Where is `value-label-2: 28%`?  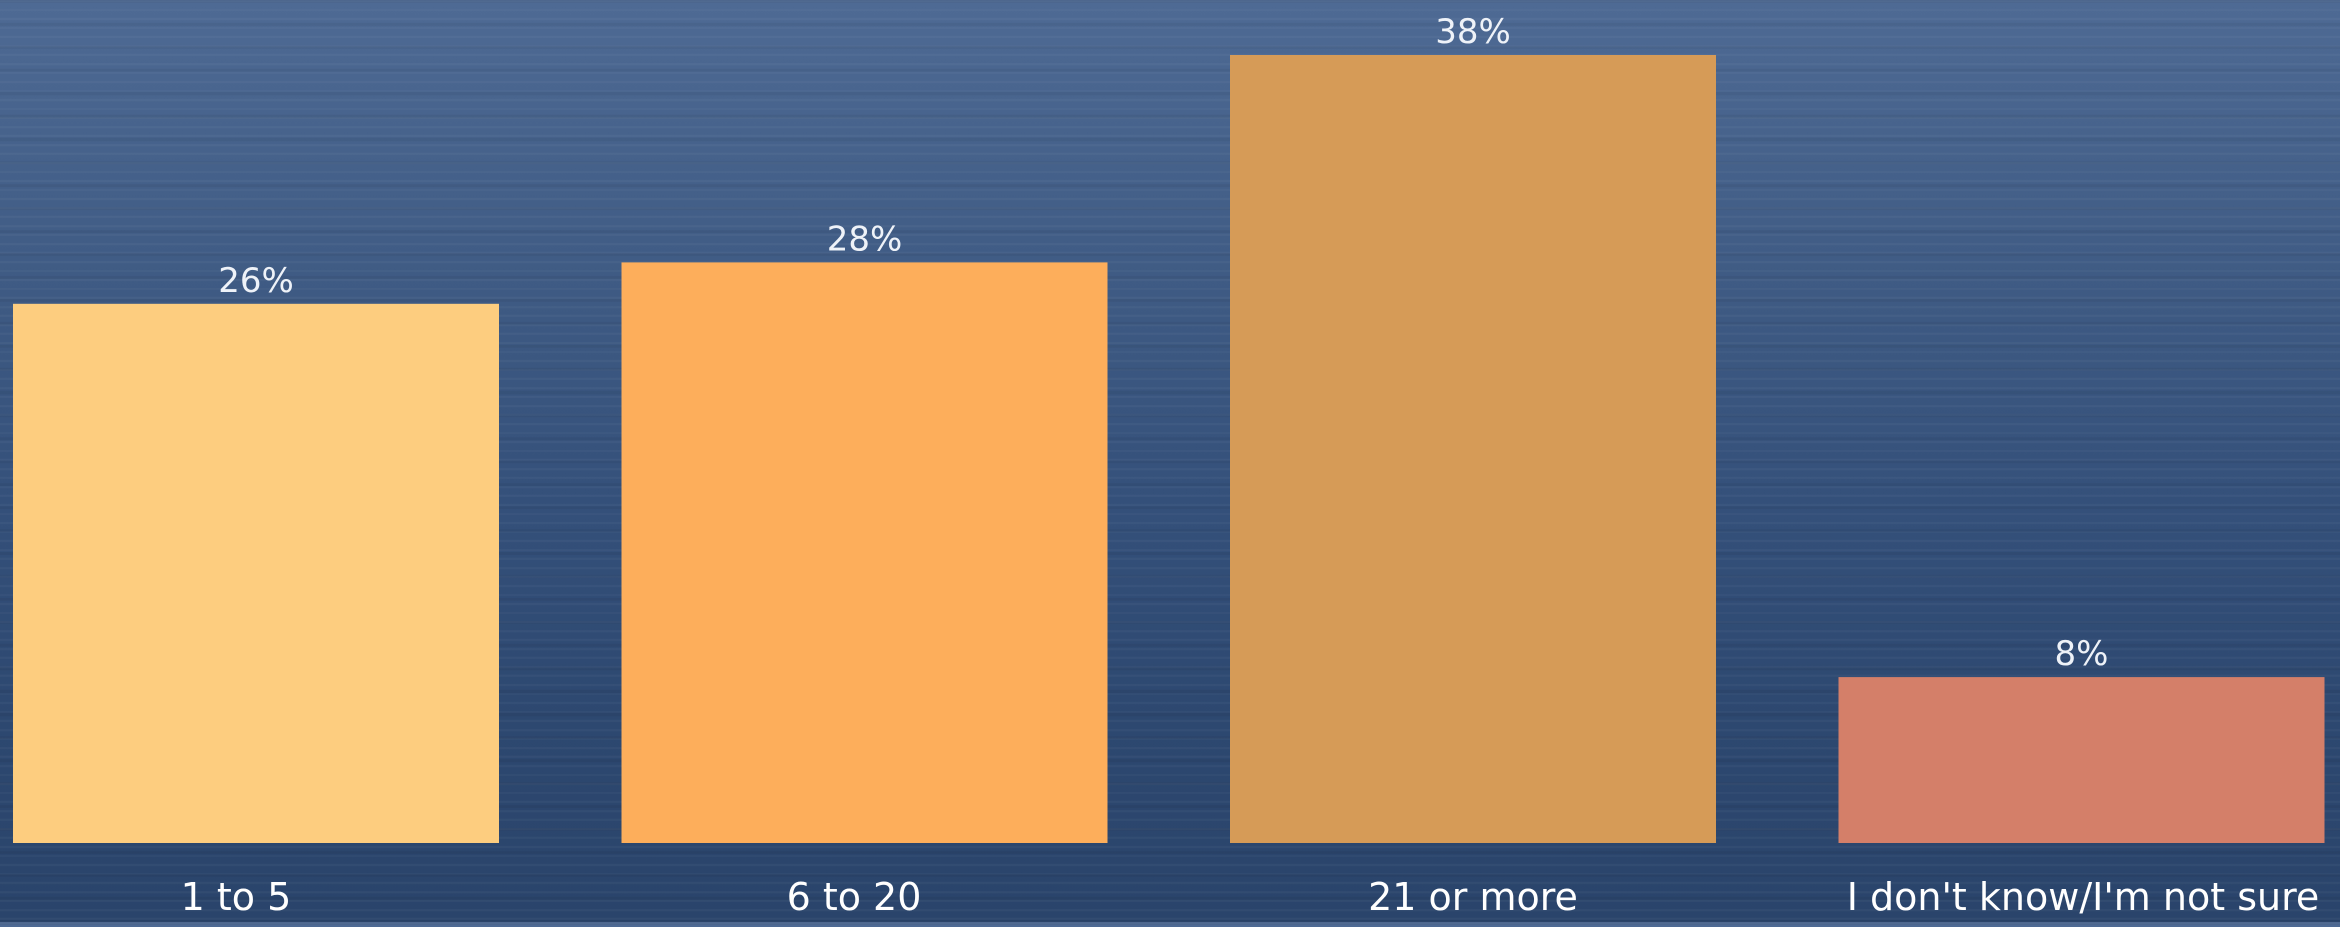
value-label-2: 28% is located at coordinates (865, 239).